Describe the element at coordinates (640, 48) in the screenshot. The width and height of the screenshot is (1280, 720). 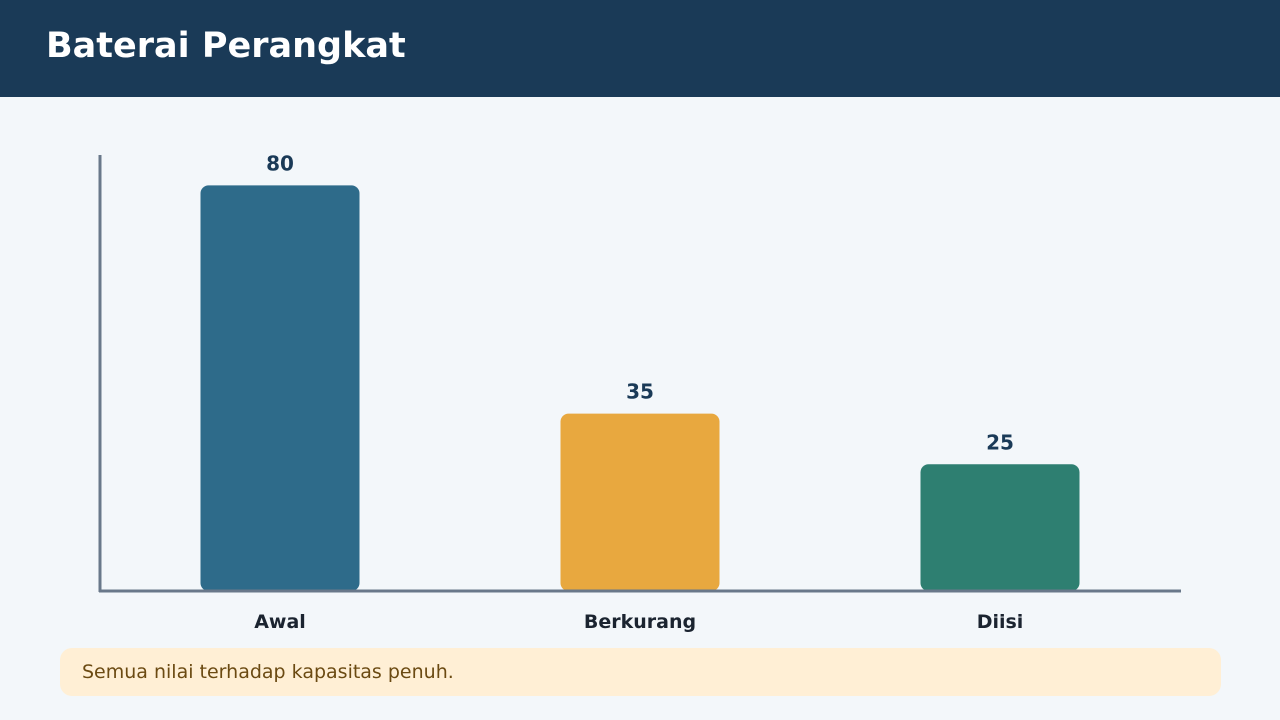
I see `header-bar: Baterai Perangkat` at that location.